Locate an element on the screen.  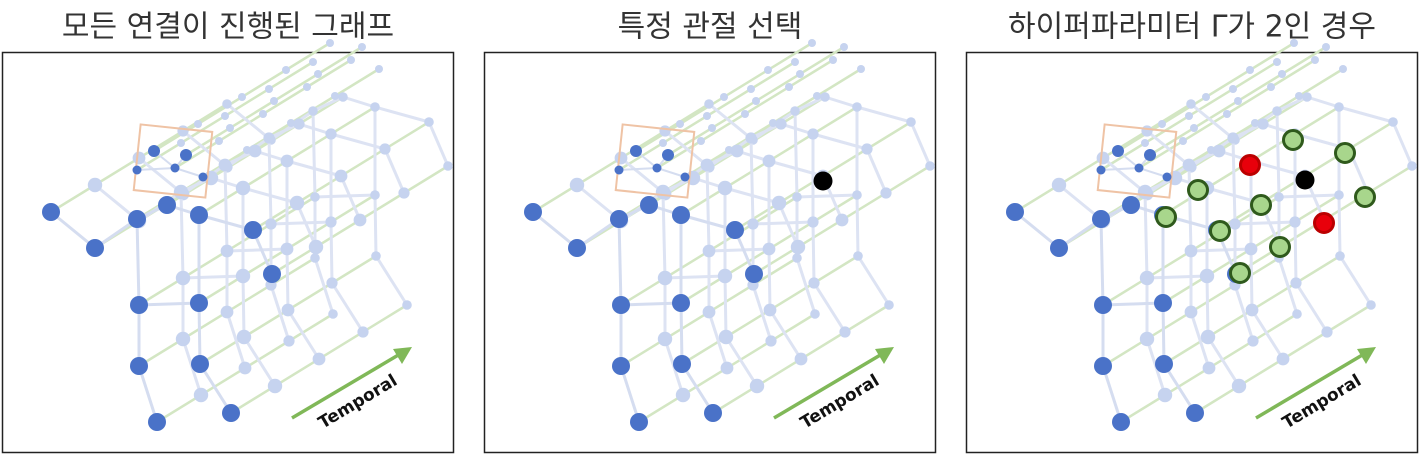
arrow-head is located at coordinates (1366, 355).